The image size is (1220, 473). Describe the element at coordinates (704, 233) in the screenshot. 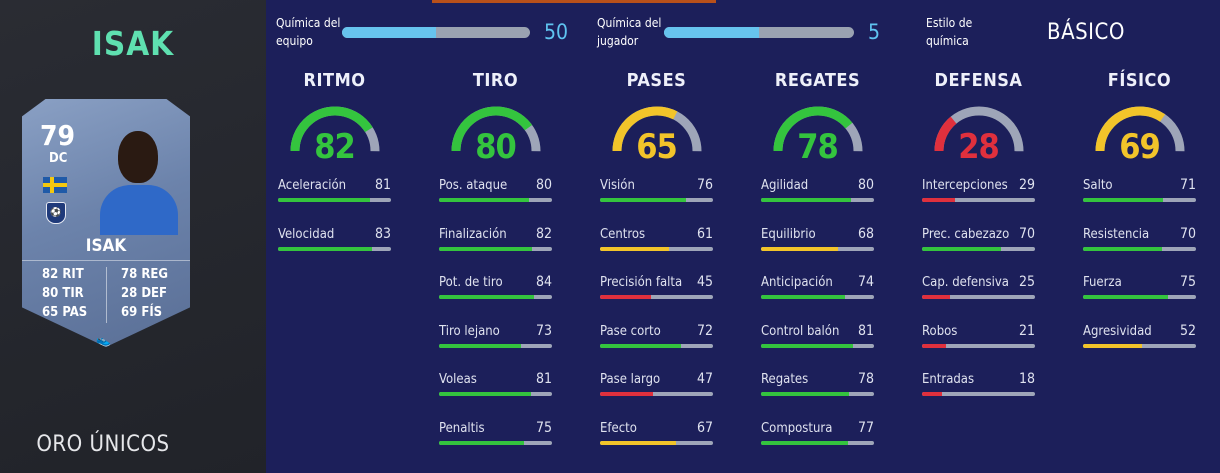

I see `attribute-value: 61` at that location.